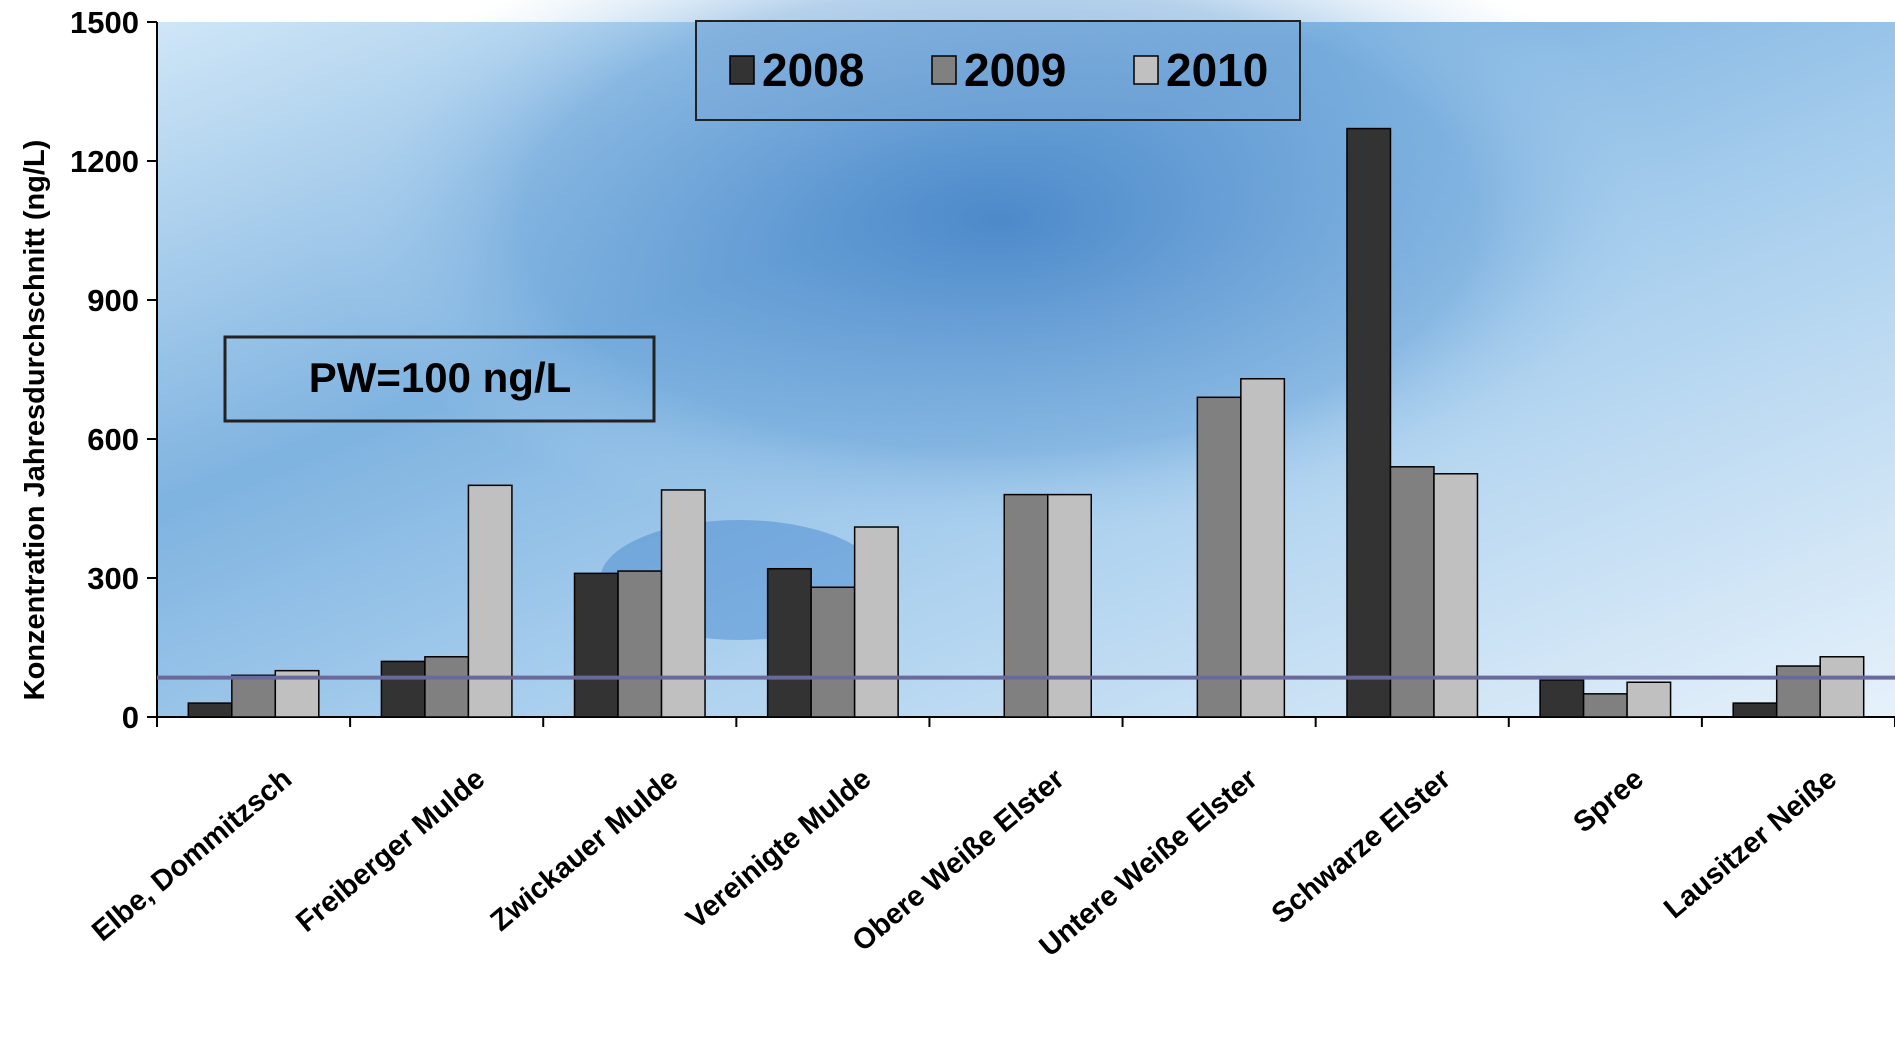 This screenshot has height=1039, width=1895. I want to click on annotation-box, so click(439, 379).